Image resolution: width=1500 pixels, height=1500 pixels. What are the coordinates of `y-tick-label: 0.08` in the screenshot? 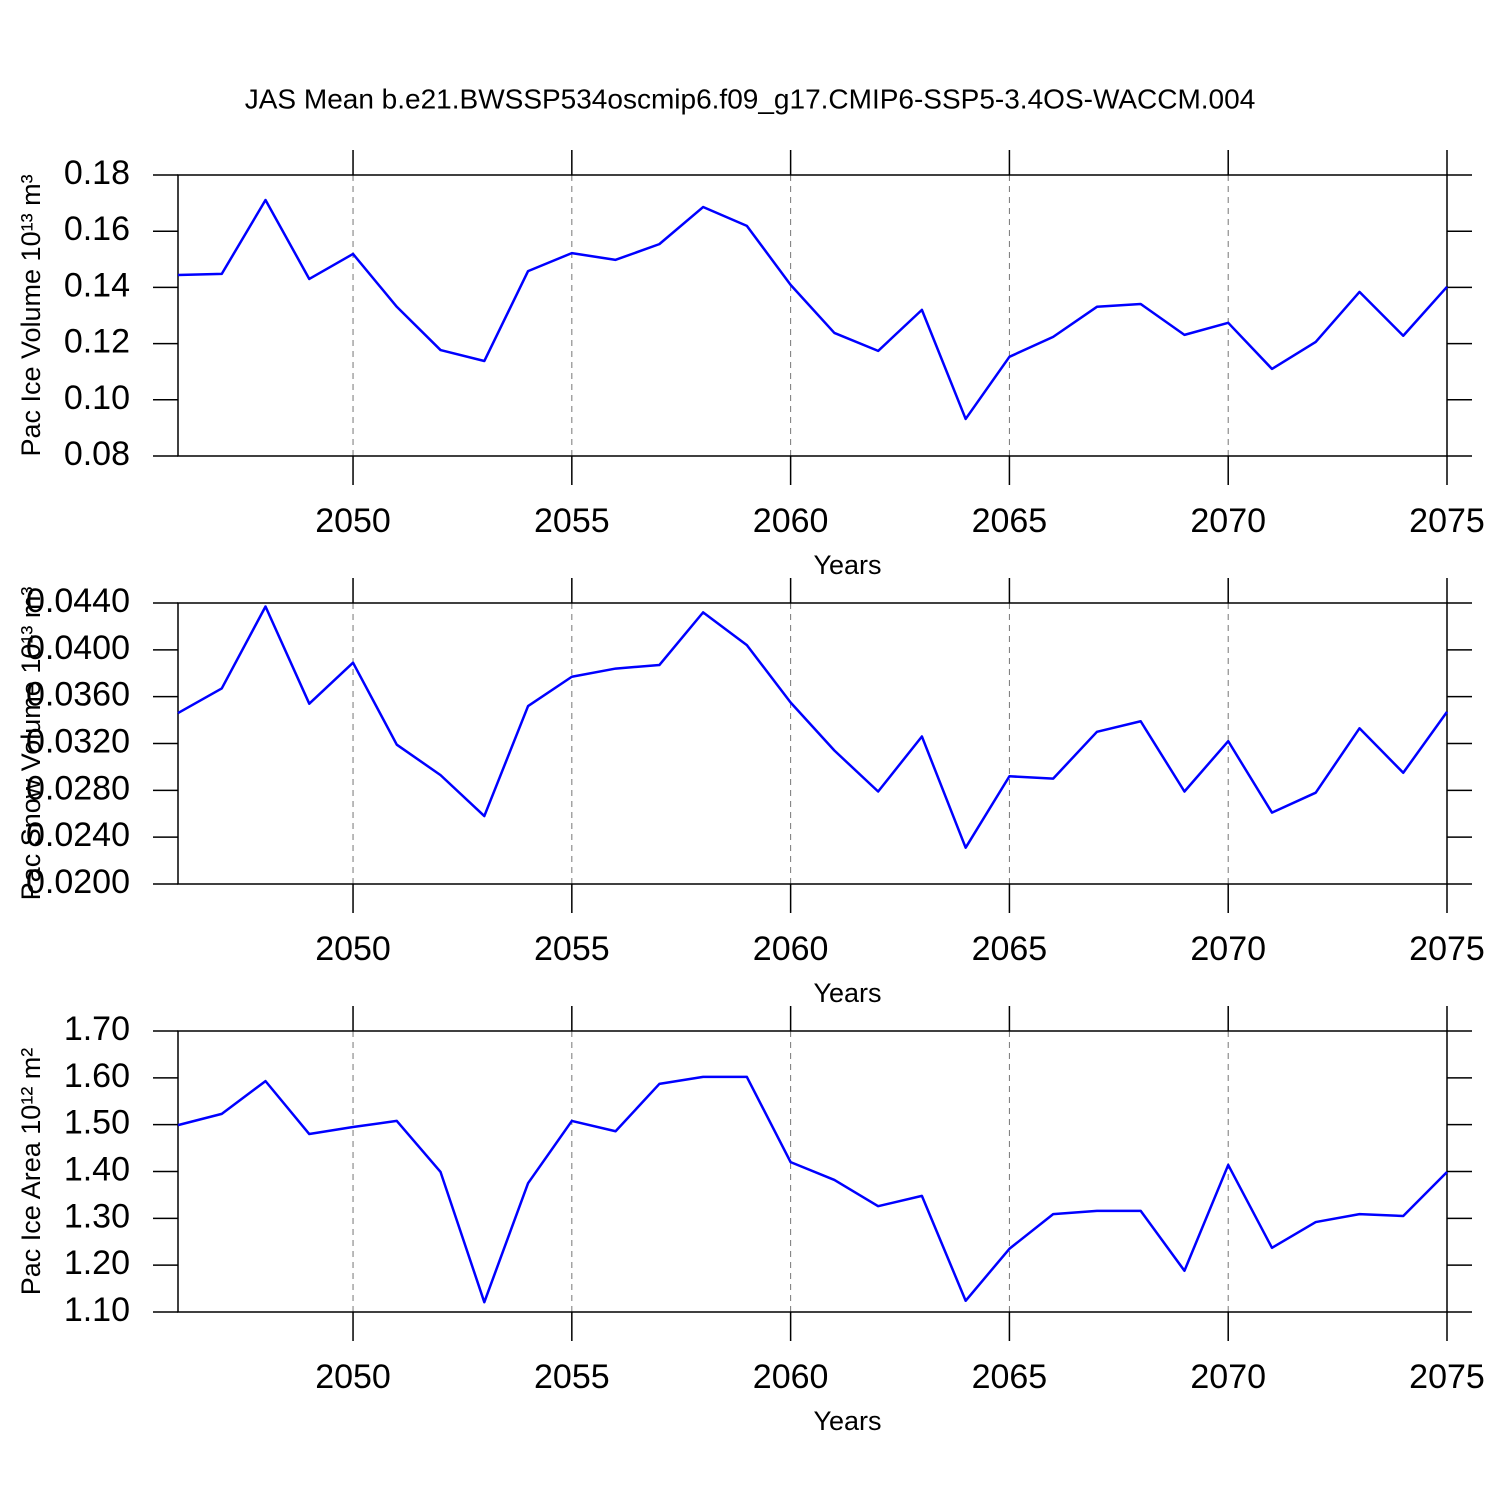 It's located at (97, 454).